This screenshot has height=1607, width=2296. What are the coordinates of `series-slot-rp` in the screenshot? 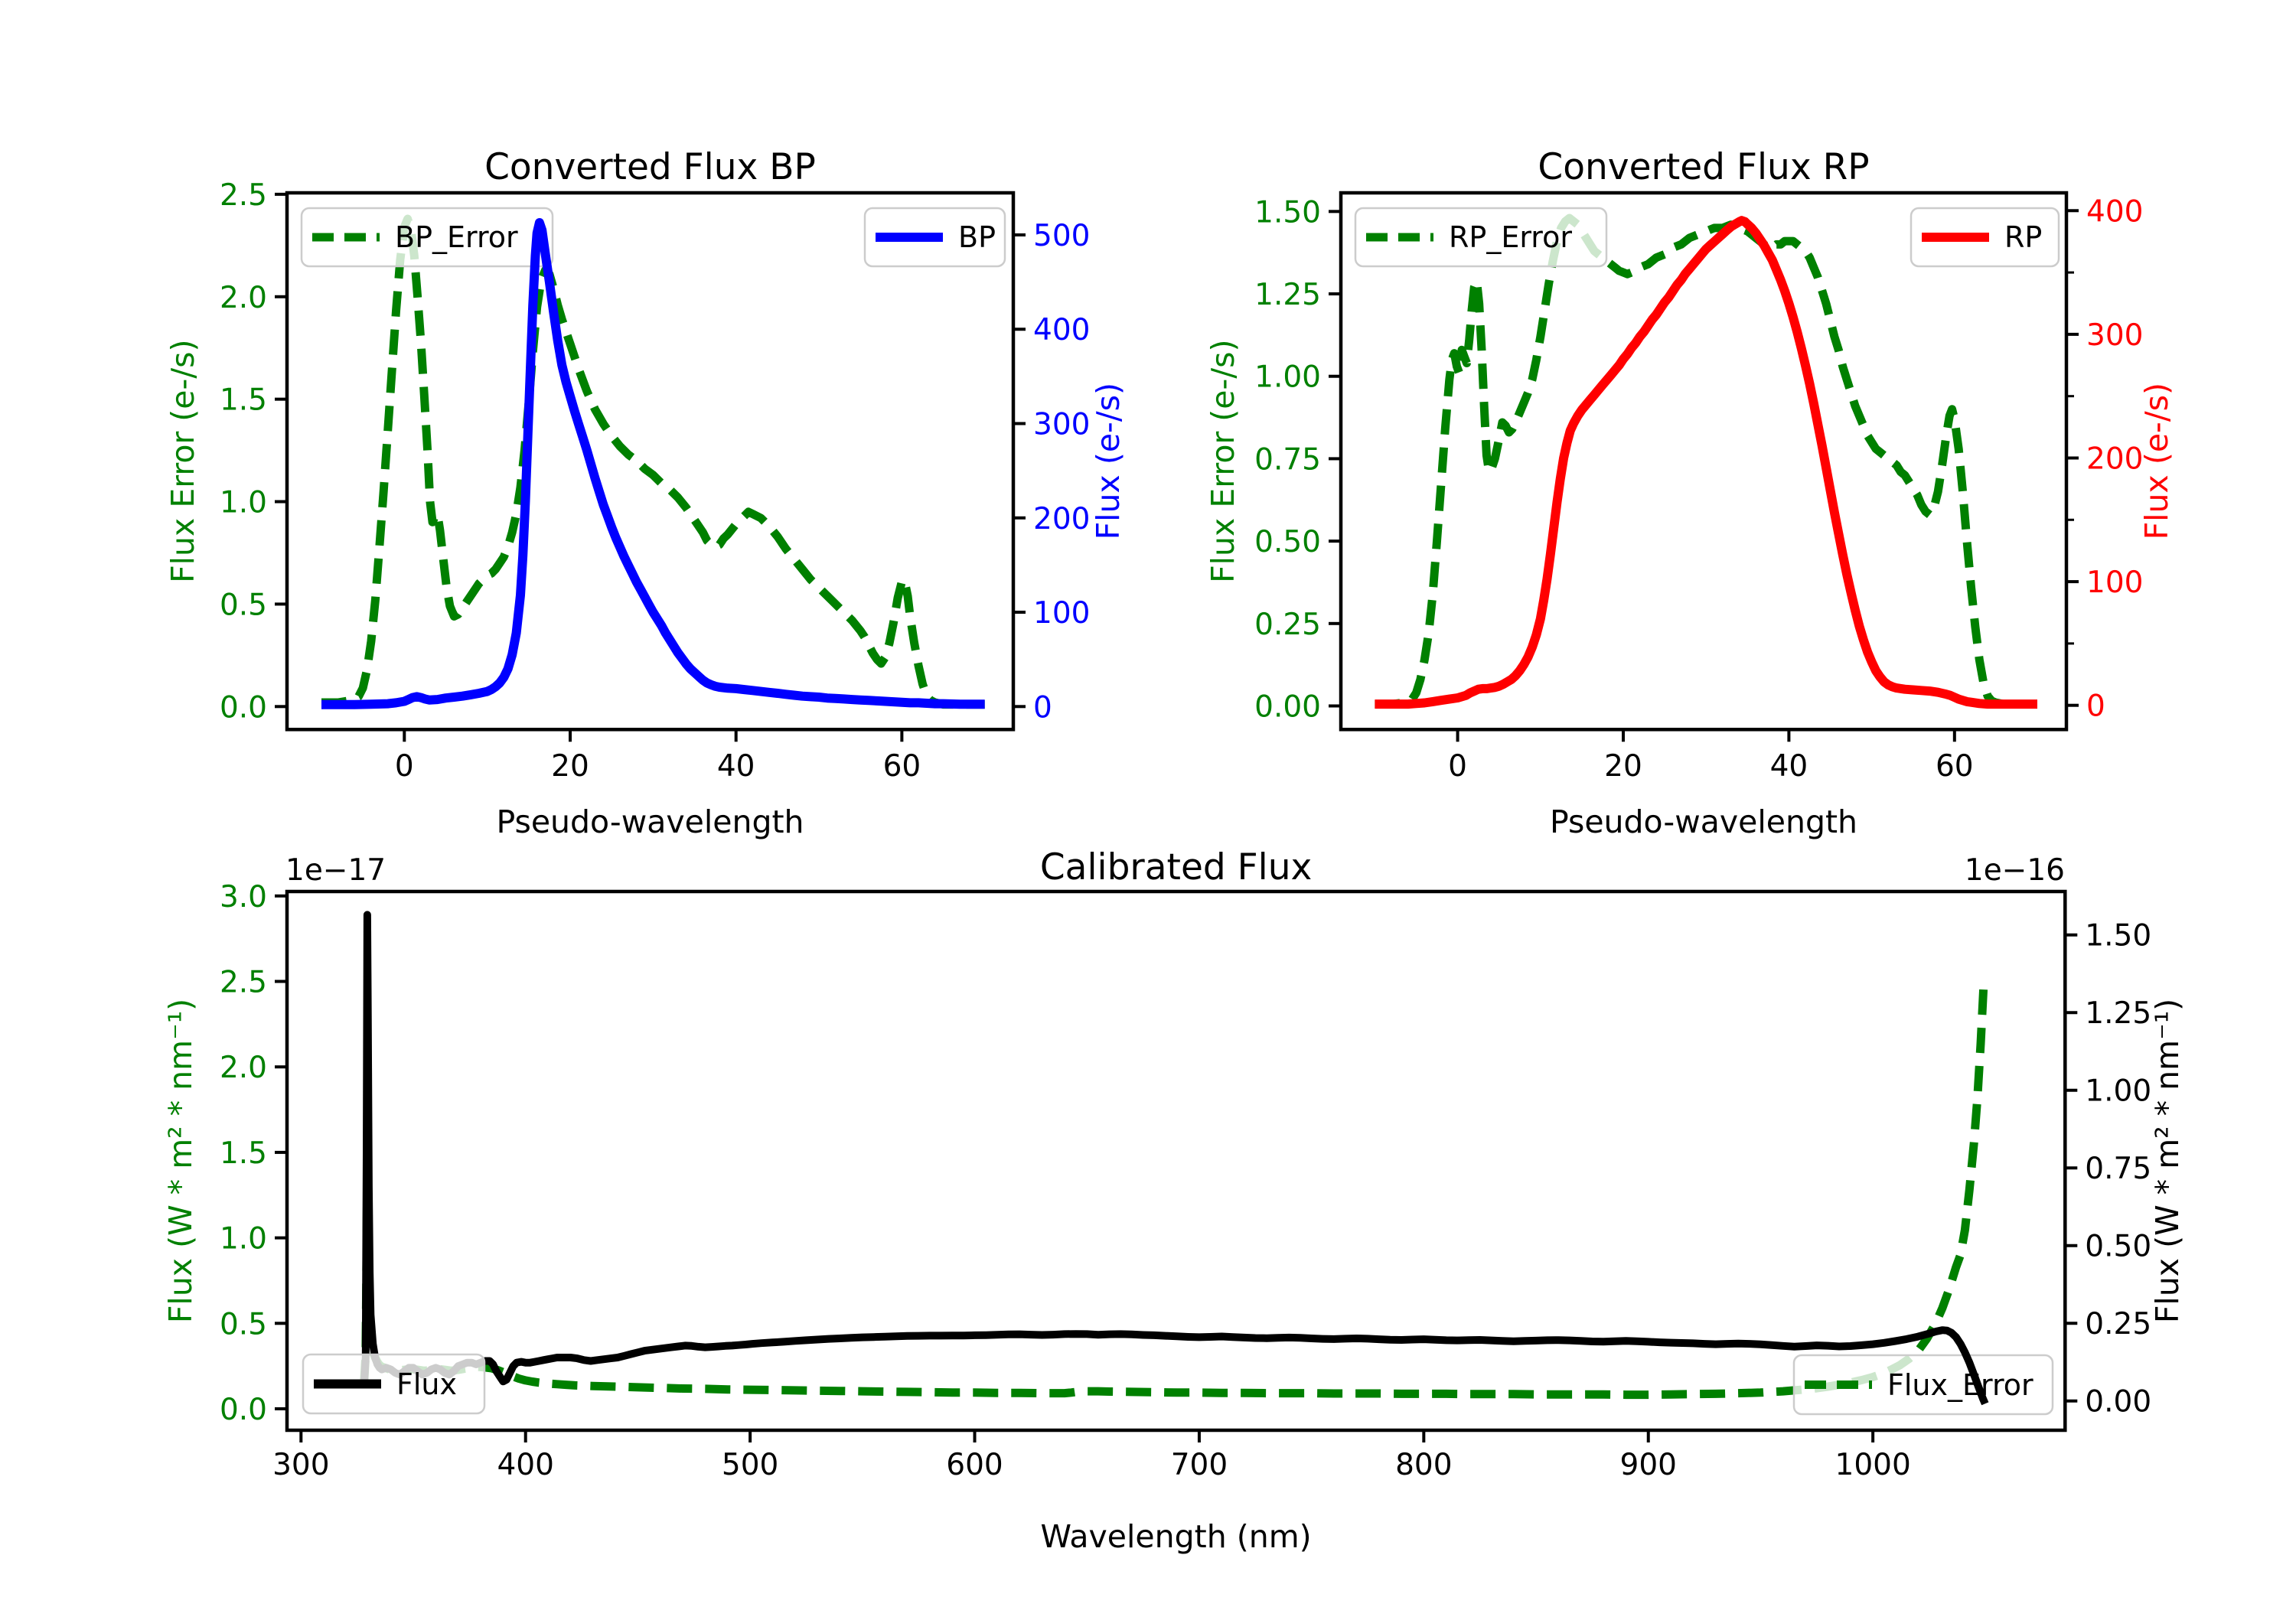 It's located at (1706, 463).